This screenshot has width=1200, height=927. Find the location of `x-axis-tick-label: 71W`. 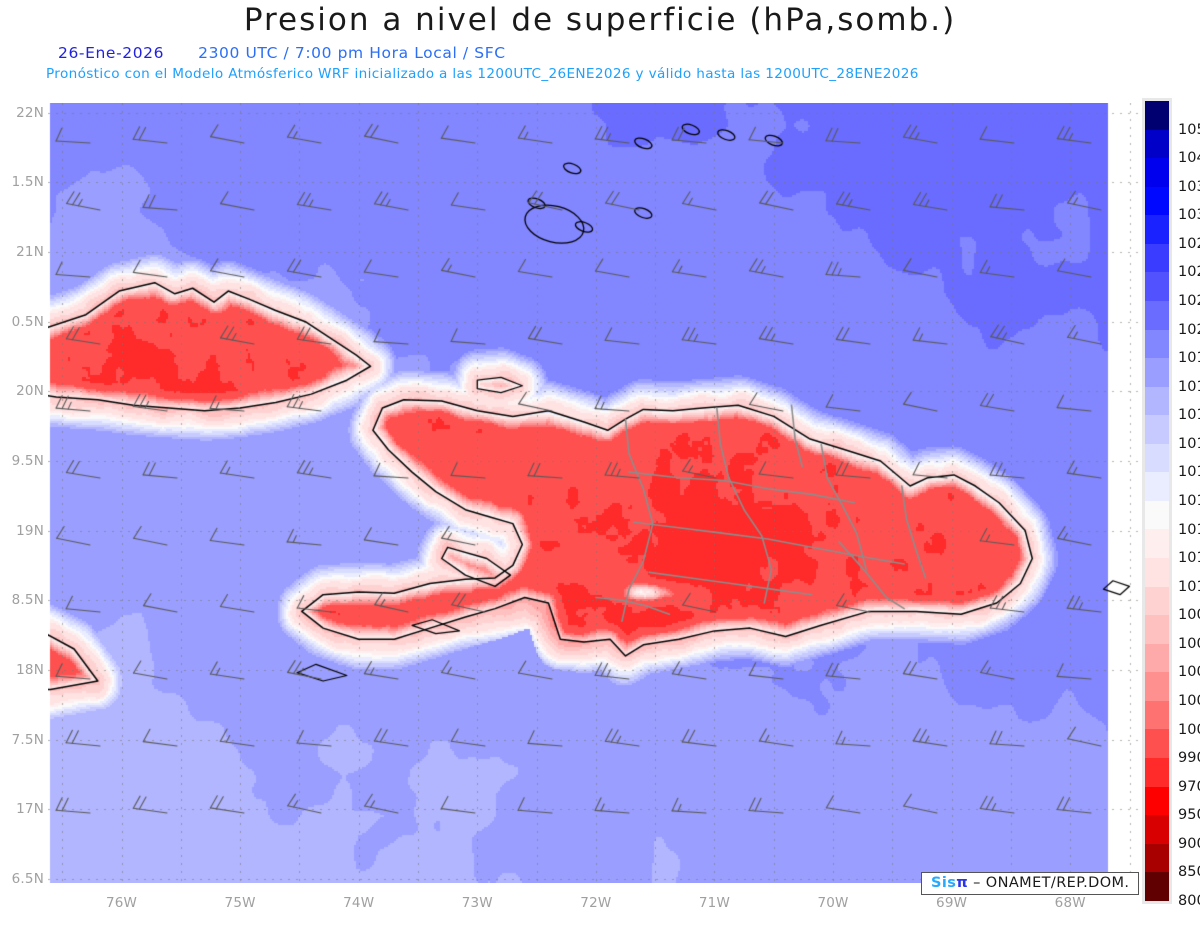

x-axis-tick-label: 71W is located at coordinates (714, 903).